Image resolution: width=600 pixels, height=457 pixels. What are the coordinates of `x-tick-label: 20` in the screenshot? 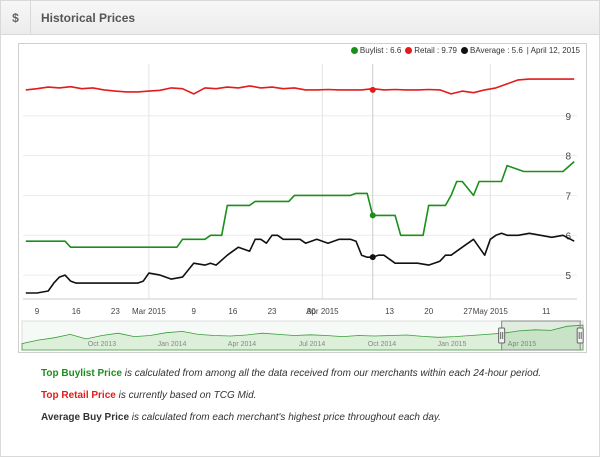 It's located at (428, 311).